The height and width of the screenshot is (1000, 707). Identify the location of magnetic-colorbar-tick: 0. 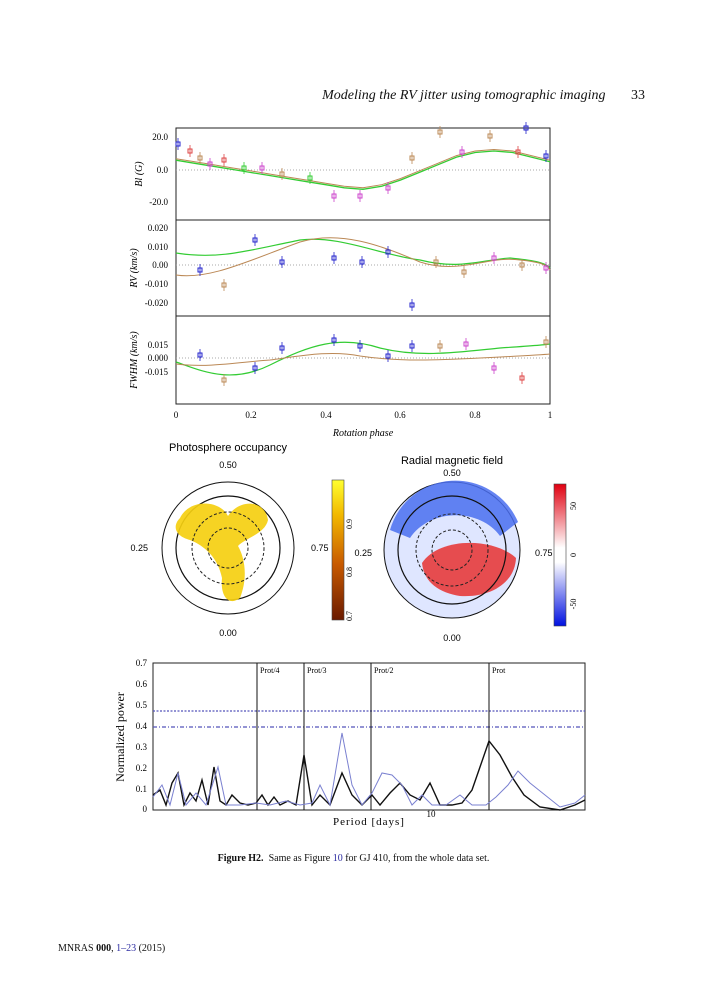
(573, 555).